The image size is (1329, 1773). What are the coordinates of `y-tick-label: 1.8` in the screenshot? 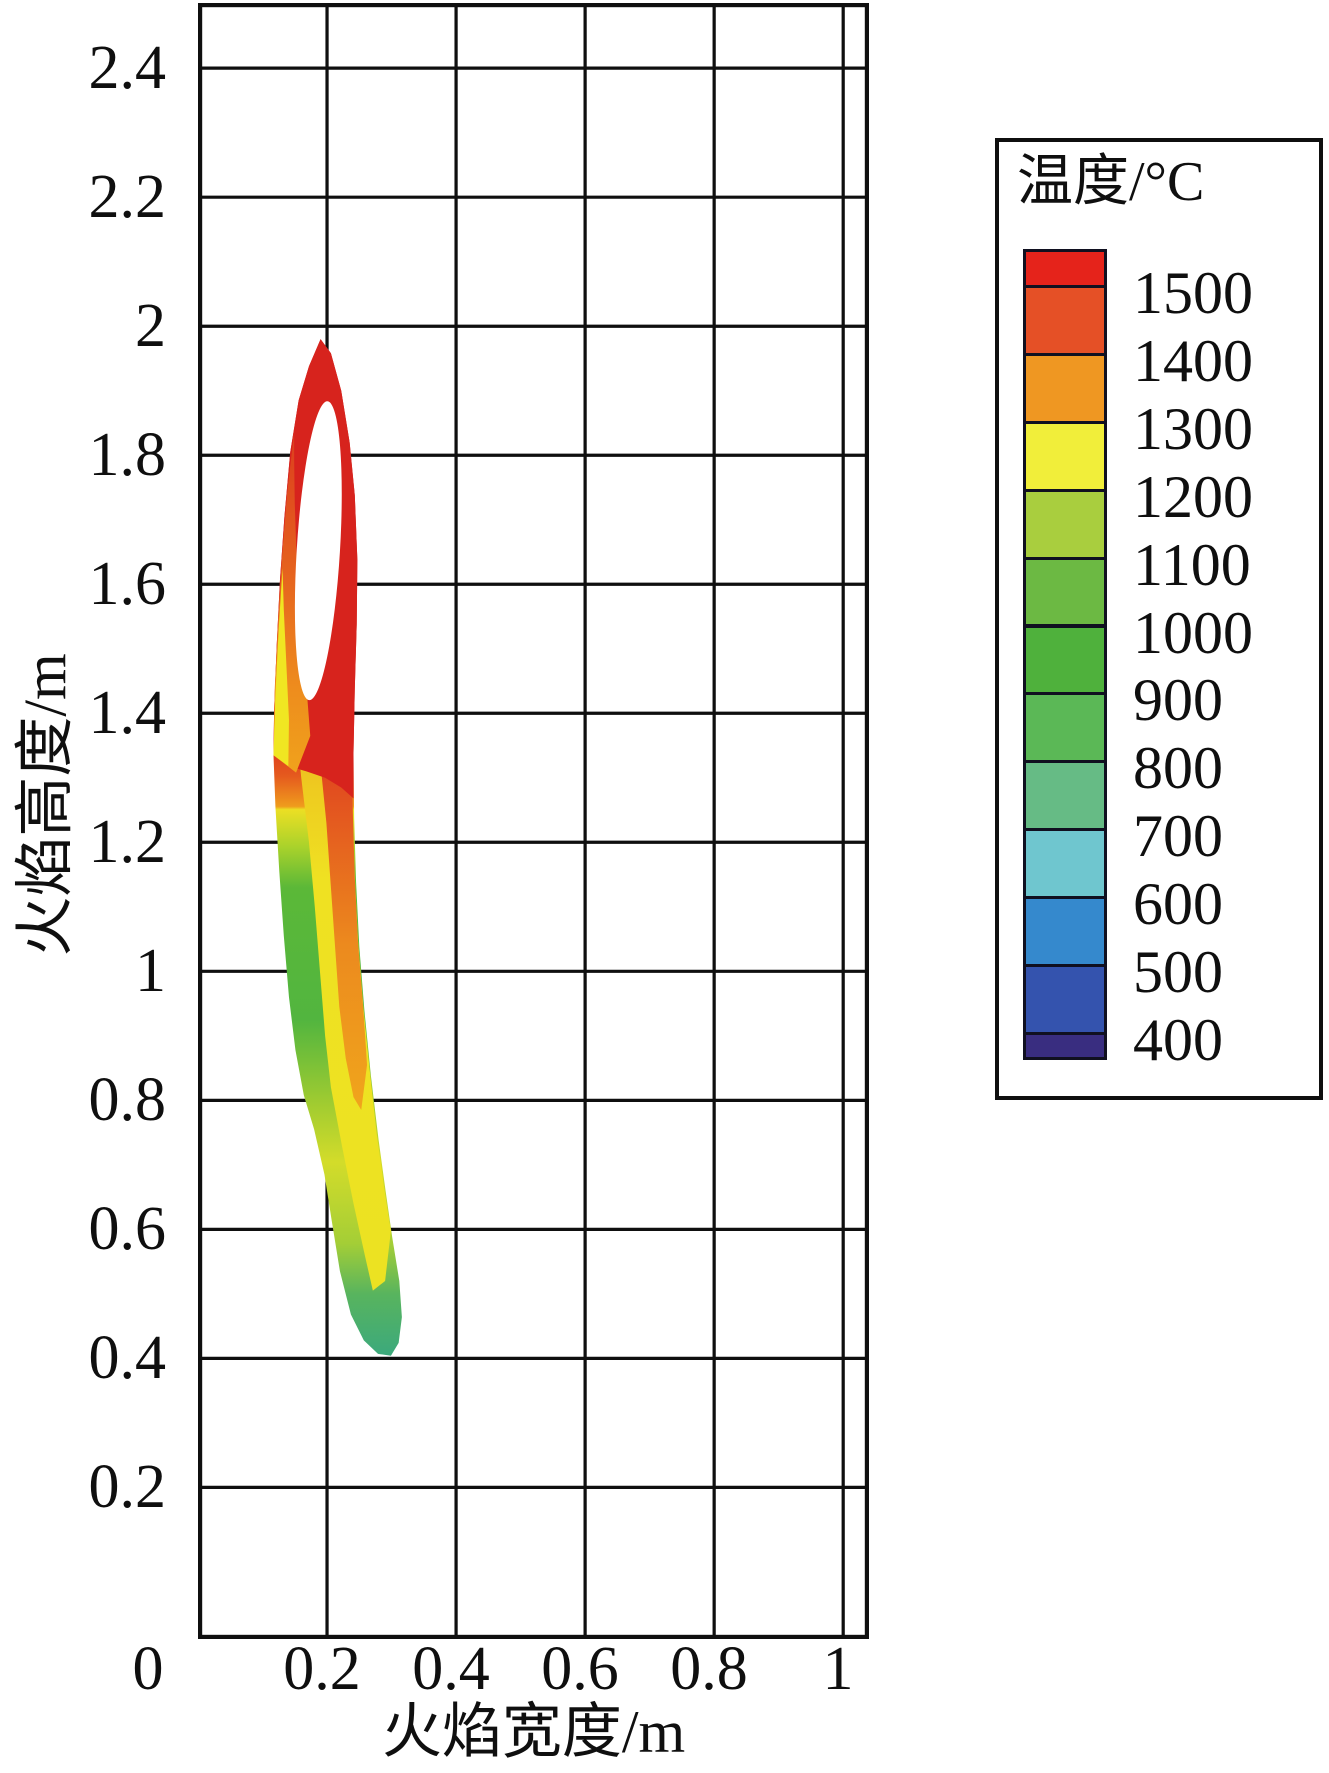 It's located at (127, 455).